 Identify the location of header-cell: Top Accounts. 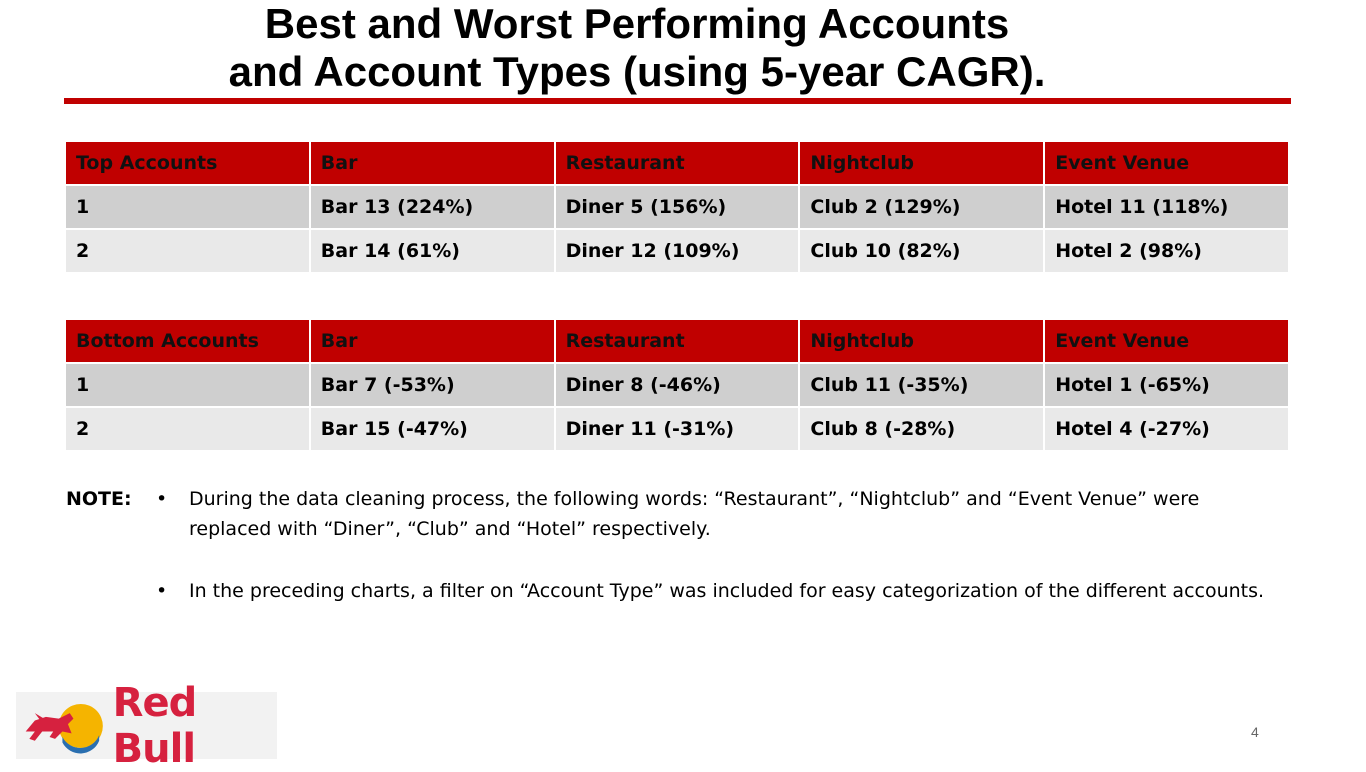
(187, 163).